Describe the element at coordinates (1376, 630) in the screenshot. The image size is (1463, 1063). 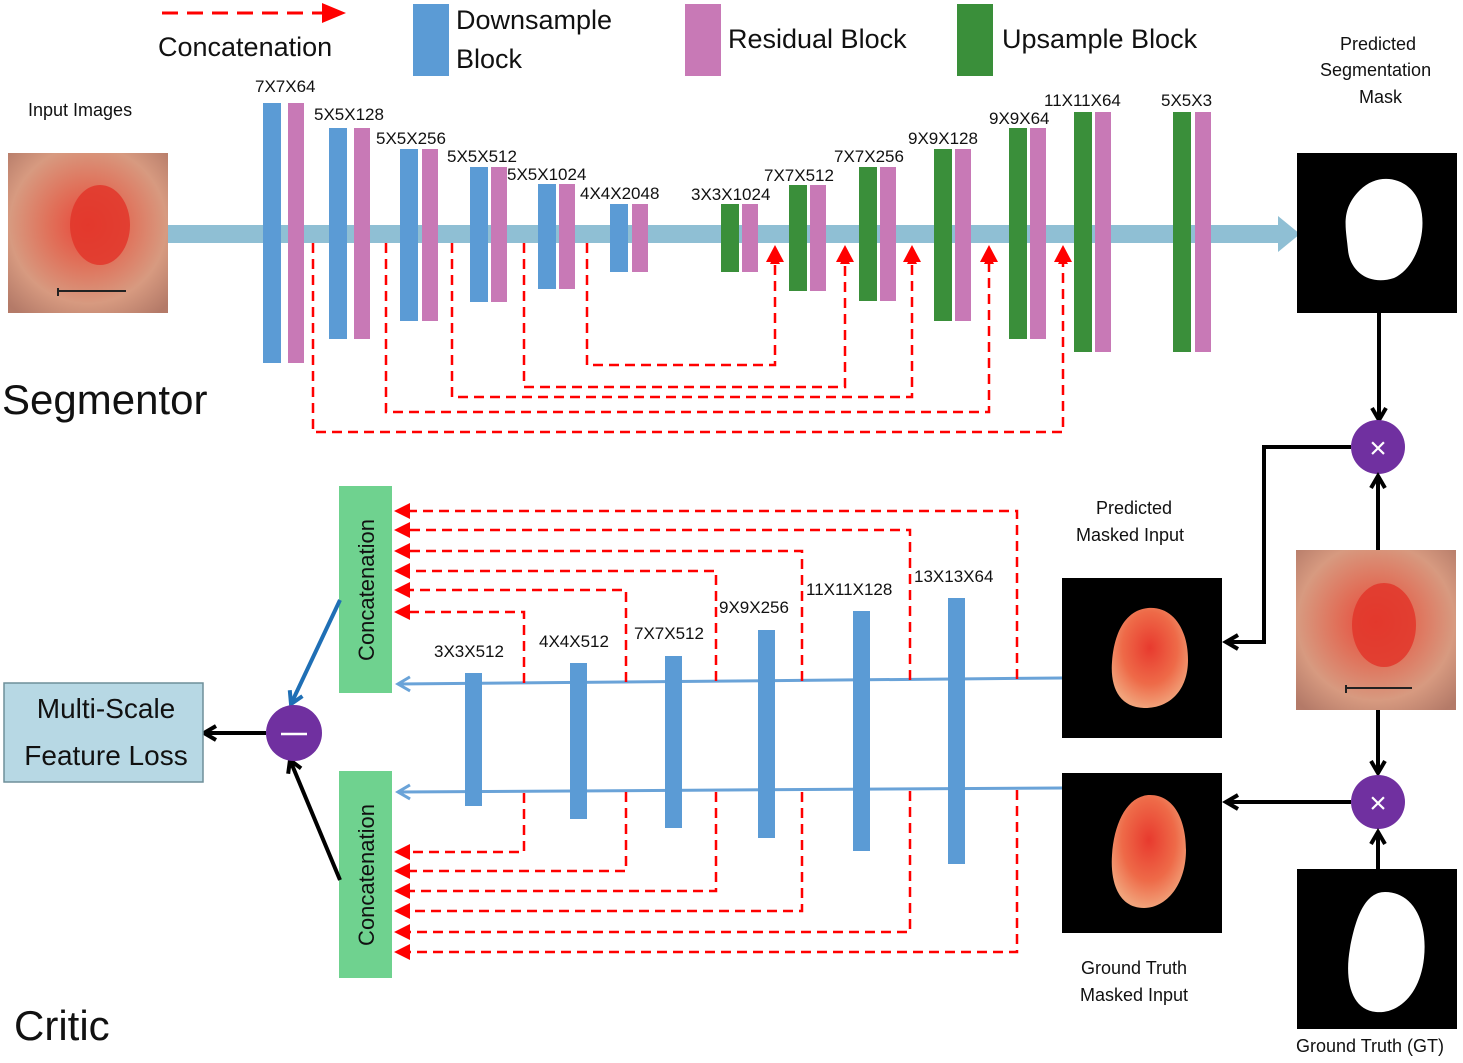
I see `input-image-copy` at that location.